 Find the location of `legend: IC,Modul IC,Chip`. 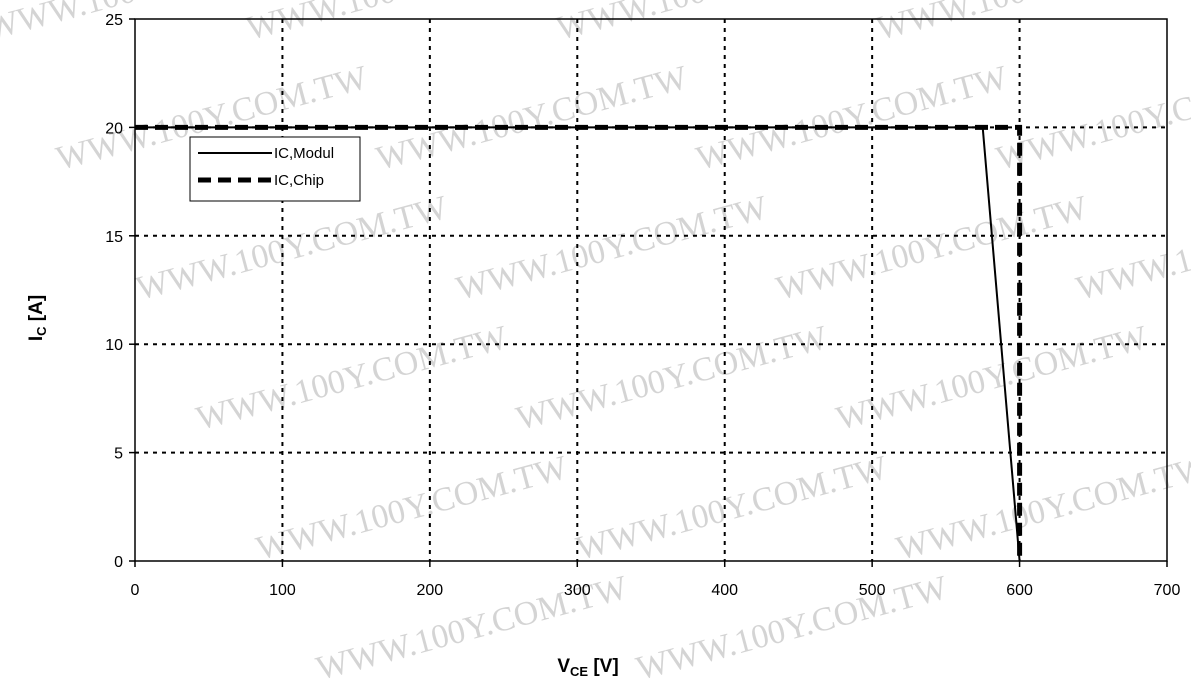

legend: IC,Modul IC,Chip is located at coordinates (275, 169).